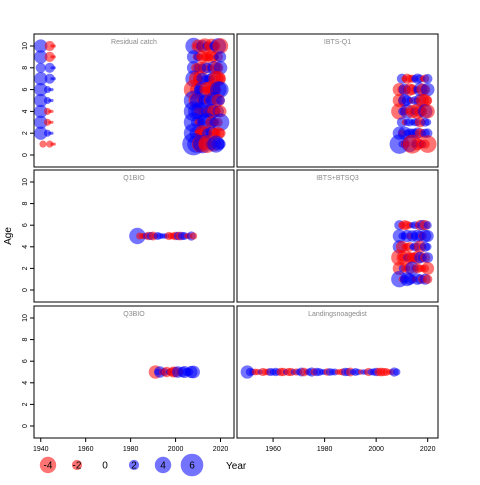 This screenshot has height=485, width=480. I want to click on x-tick-label: 1940, so click(41, 449).